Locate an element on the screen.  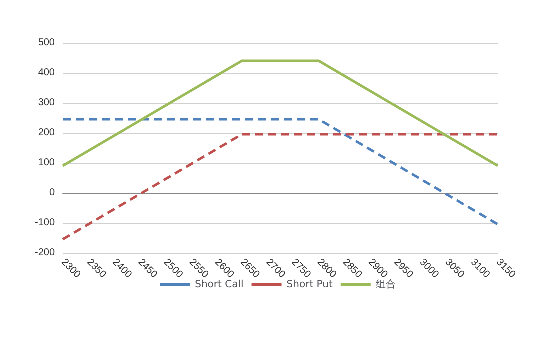
y-tick-label: -100 is located at coordinates (45, 223).